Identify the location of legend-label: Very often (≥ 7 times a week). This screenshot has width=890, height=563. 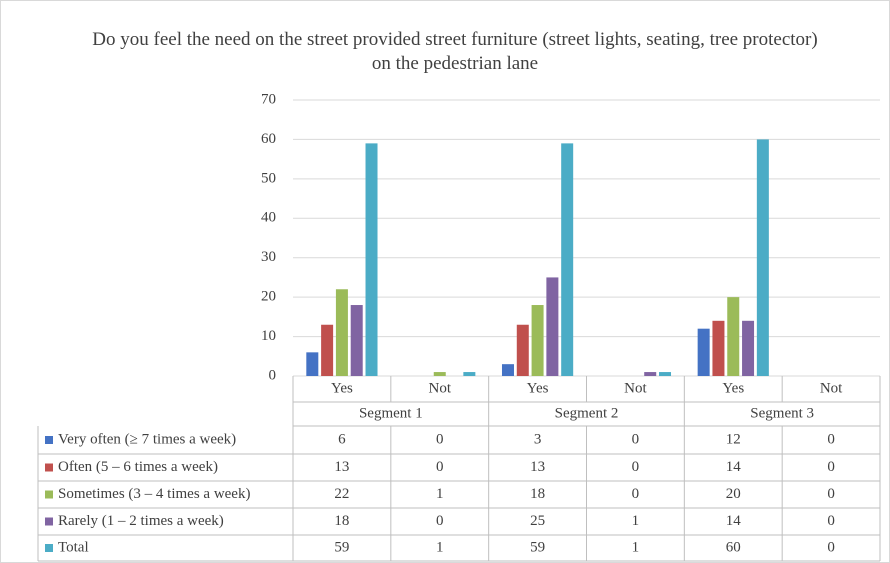
(147, 439).